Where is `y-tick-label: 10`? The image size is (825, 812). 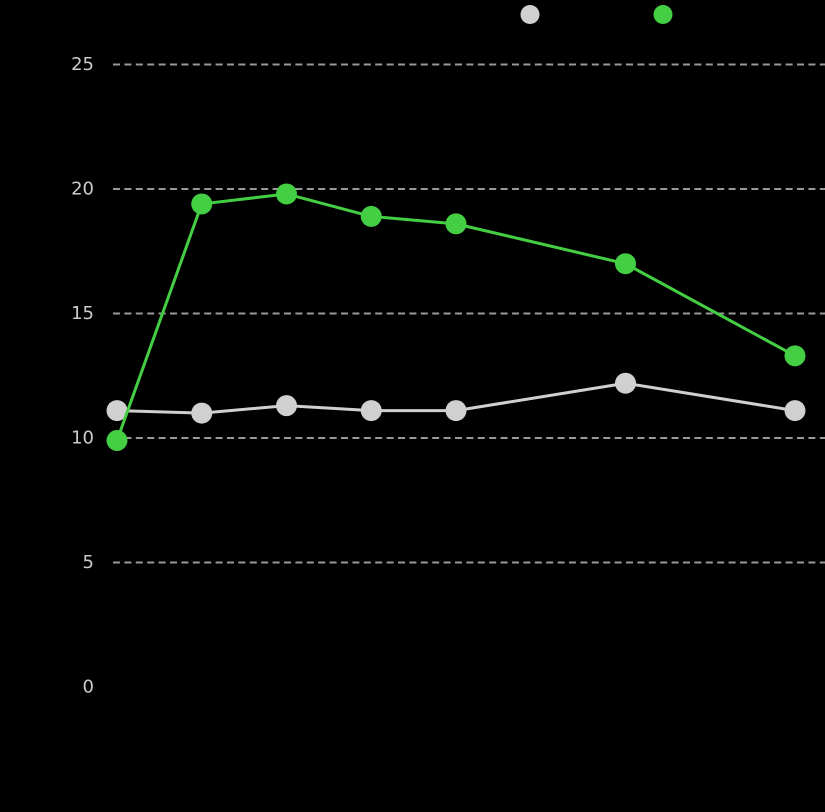 y-tick-label: 10 is located at coordinates (82, 438).